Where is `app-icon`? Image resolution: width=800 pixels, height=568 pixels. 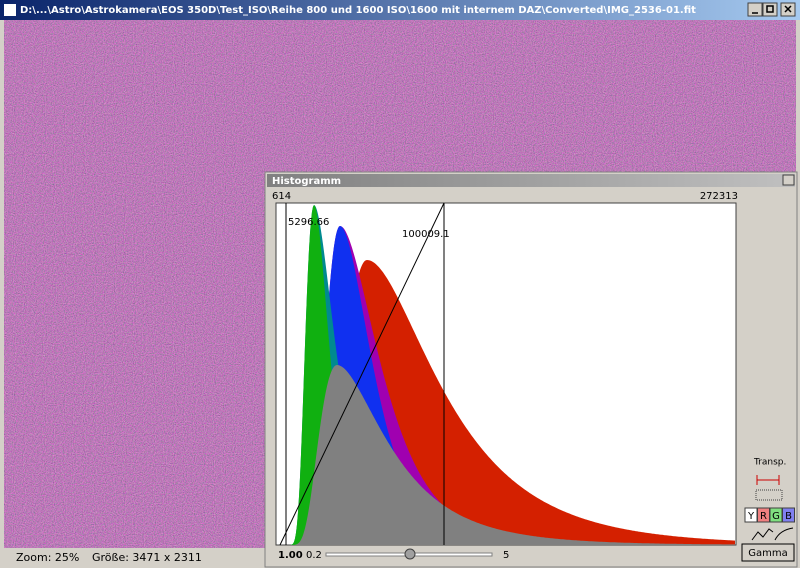
app-icon is located at coordinates (10, 10).